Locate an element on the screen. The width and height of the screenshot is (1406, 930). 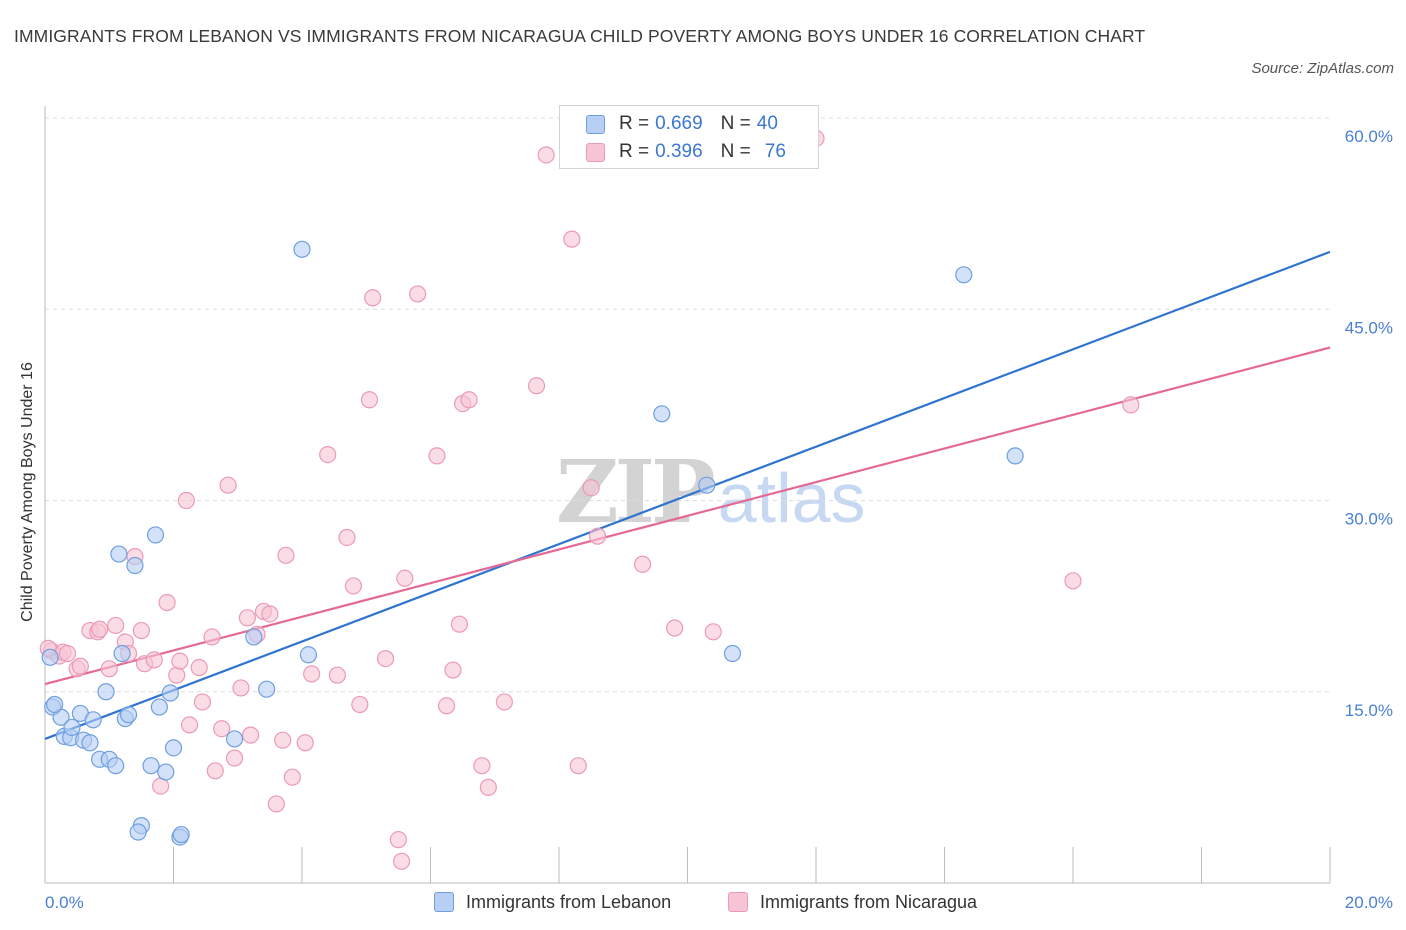
legend-swatch-nicaragua is located at coordinates (595, 152).